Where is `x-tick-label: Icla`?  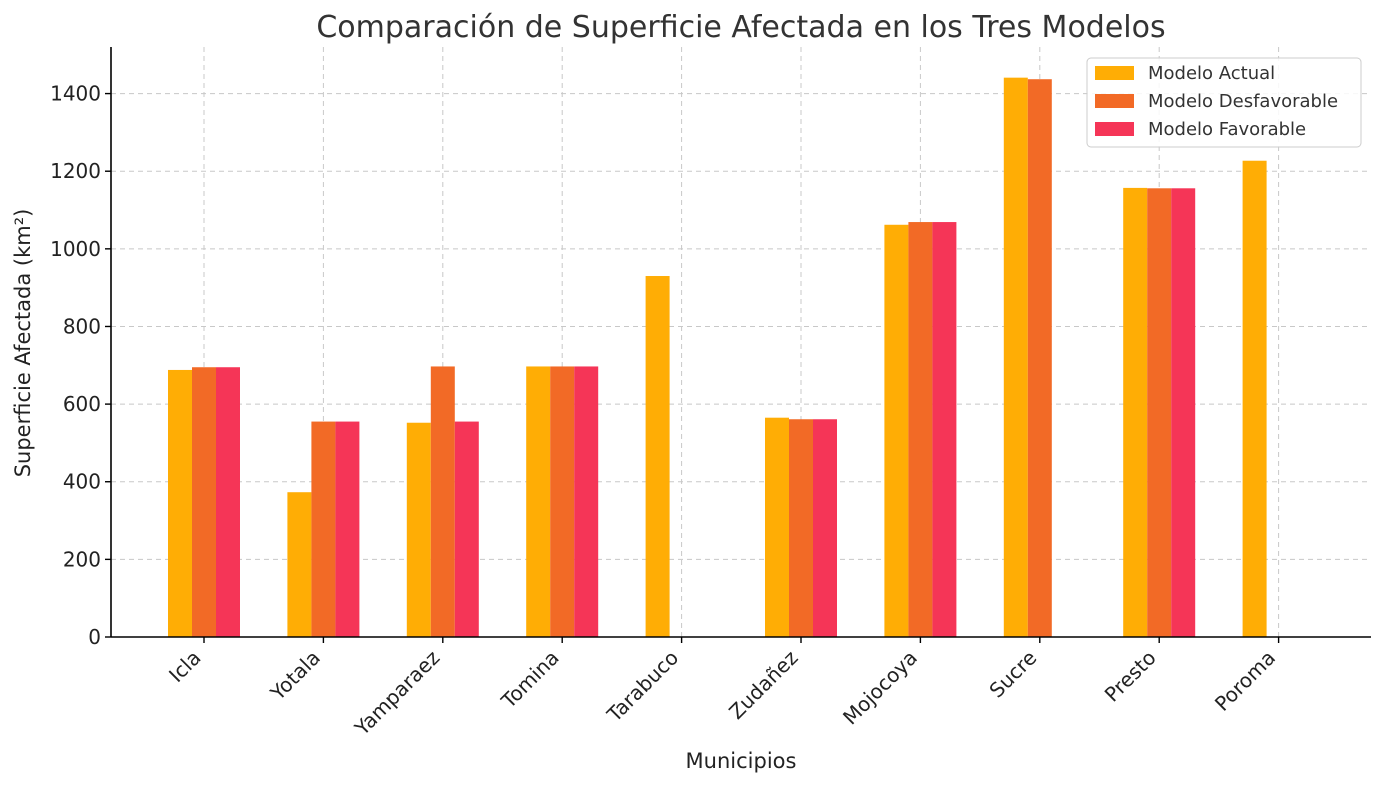 x-tick-label: Icla is located at coordinates (185, 667).